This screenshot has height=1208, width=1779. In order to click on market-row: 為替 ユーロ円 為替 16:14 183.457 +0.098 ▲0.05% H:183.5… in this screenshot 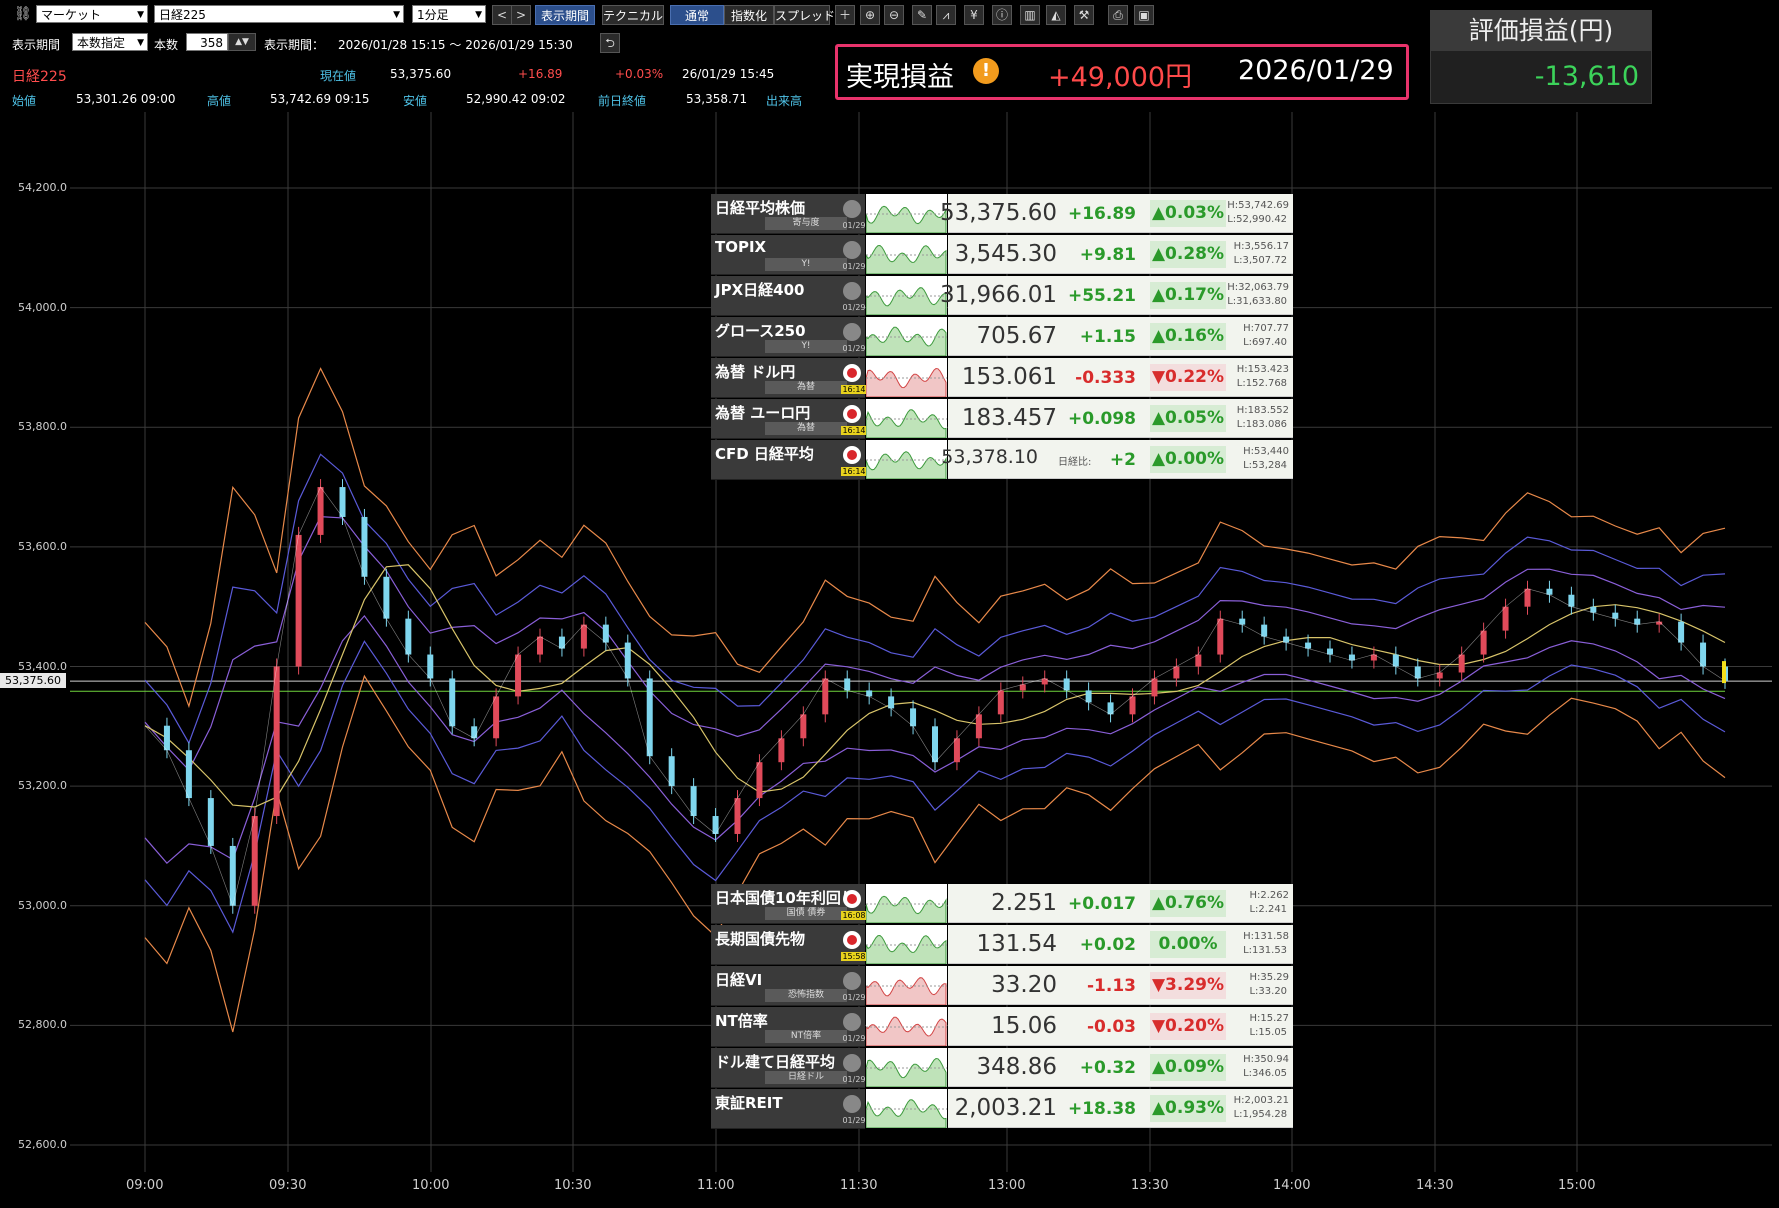, I will do `click(1002, 419)`.